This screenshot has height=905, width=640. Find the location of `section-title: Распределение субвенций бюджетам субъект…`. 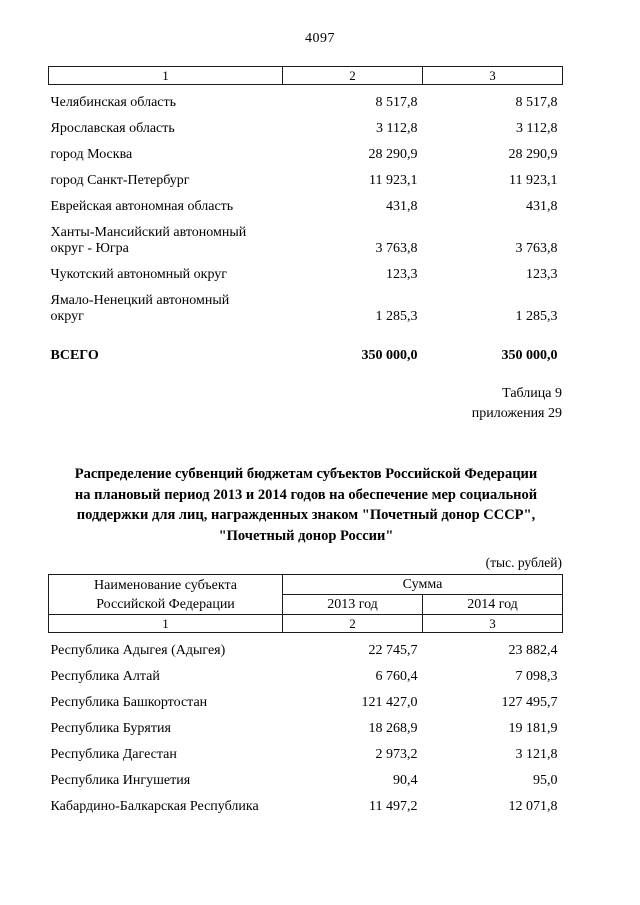

section-title: Распределение субвенций бюджетам субъект… is located at coordinates (306, 505).